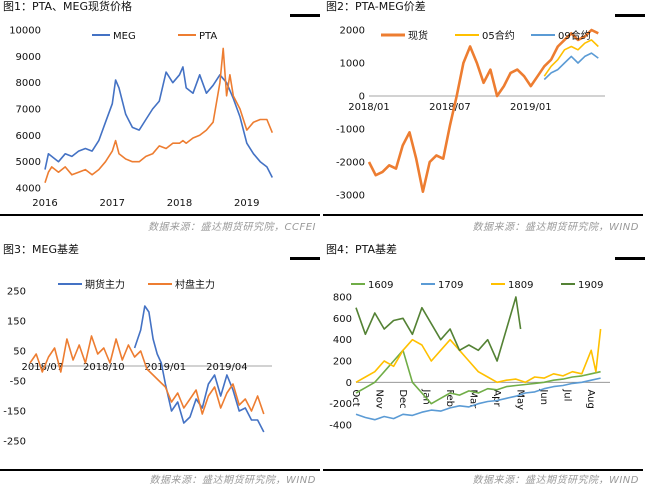 The image size is (647, 486). What do you see at coordinates (362, 249) in the screenshot?
I see `chart-title: 图4：PTA基差` at bounding box center [362, 249].